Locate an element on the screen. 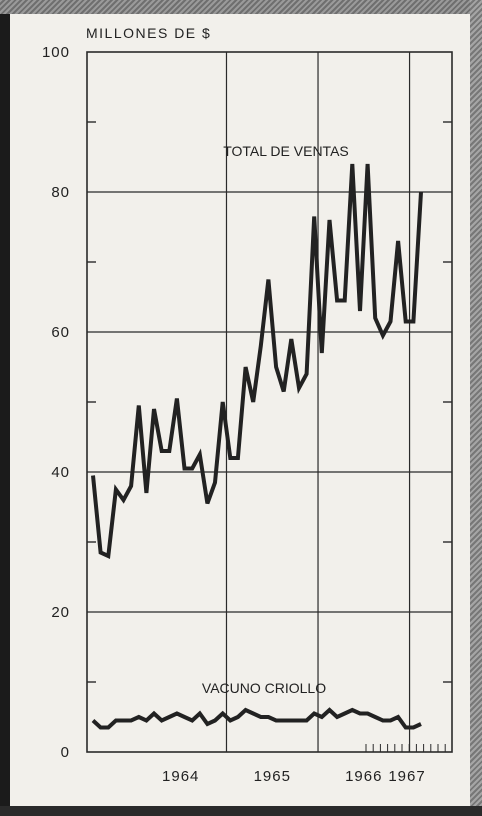 The height and width of the screenshot is (816, 482). y-tick-label: 80 is located at coordinates (60, 192).